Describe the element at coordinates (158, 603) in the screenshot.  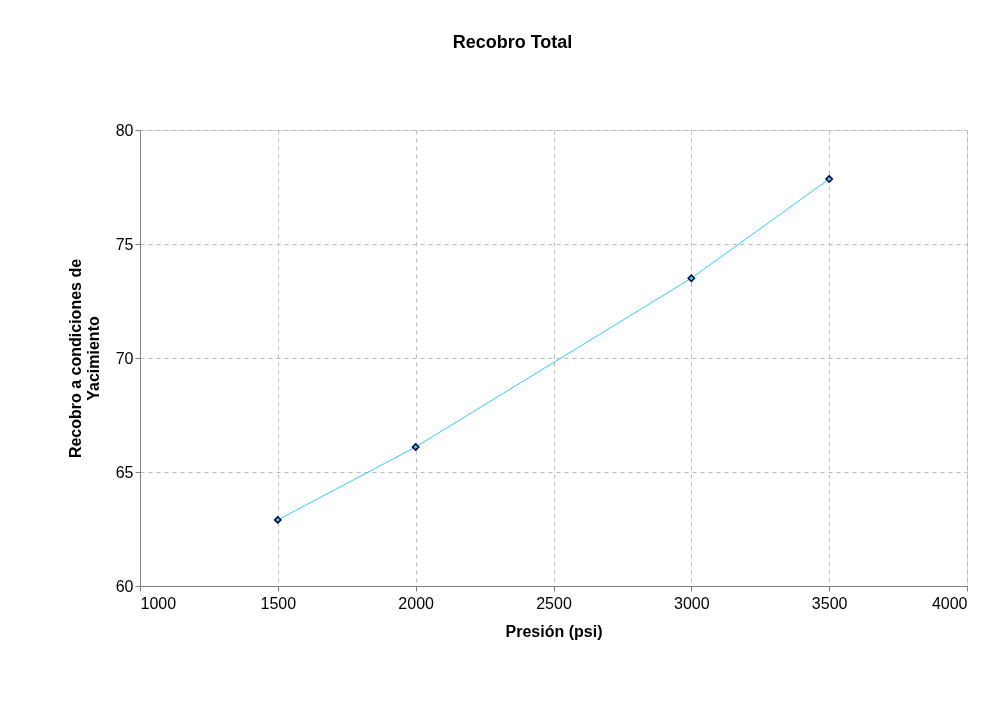
I see `x-tick-label: 1000` at that location.